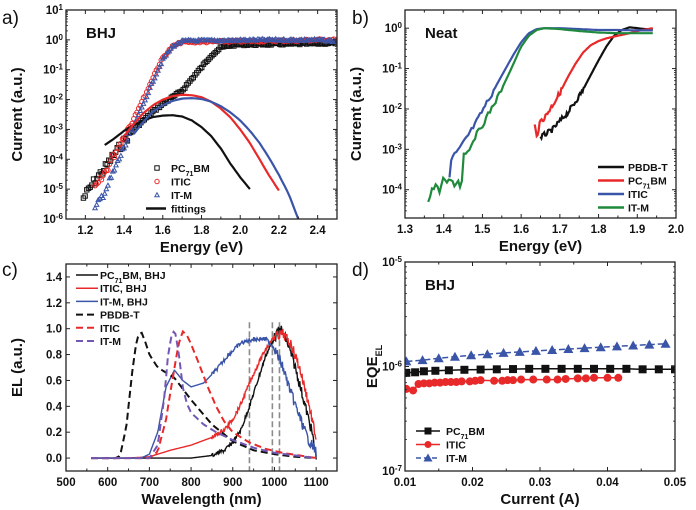 This screenshot has height=510, width=696. I want to click on y-tick-label: 0.4, so click(54, 407).